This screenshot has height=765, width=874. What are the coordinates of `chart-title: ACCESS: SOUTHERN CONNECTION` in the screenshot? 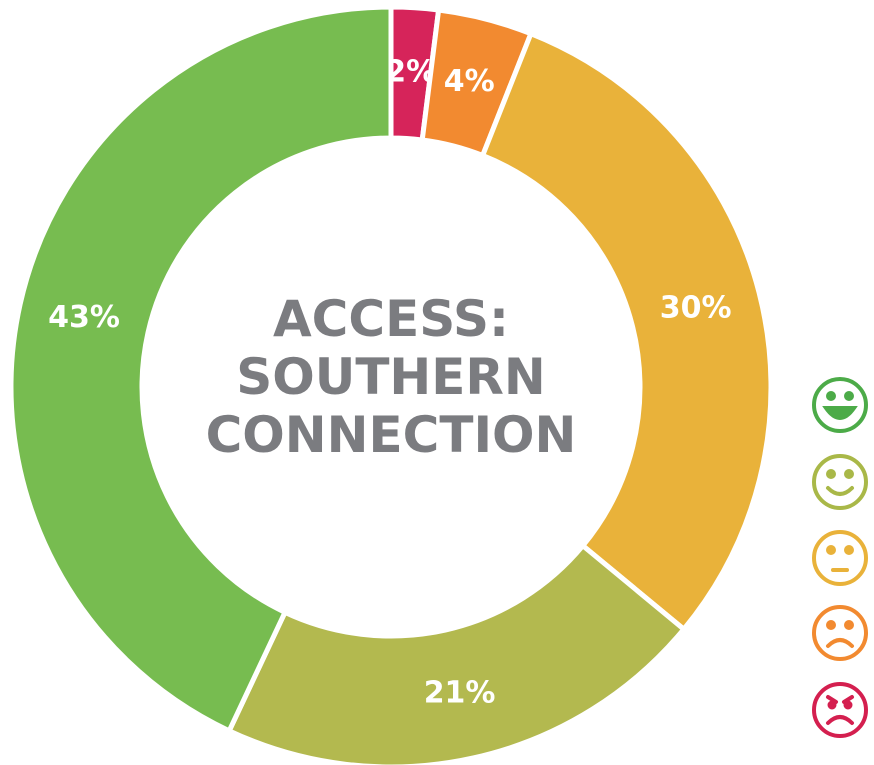 It's located at (391, 377).